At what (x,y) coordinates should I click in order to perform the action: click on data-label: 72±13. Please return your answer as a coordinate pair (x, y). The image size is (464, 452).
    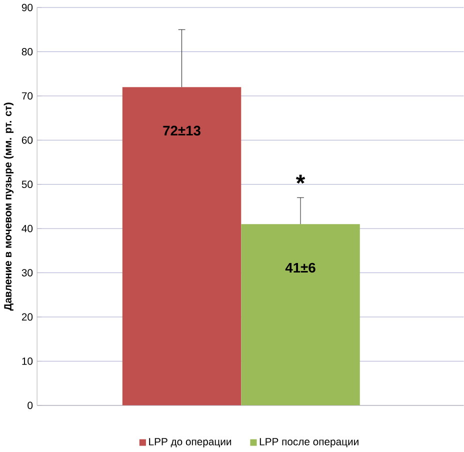
    Looking at the image, I should click on (181, 131).